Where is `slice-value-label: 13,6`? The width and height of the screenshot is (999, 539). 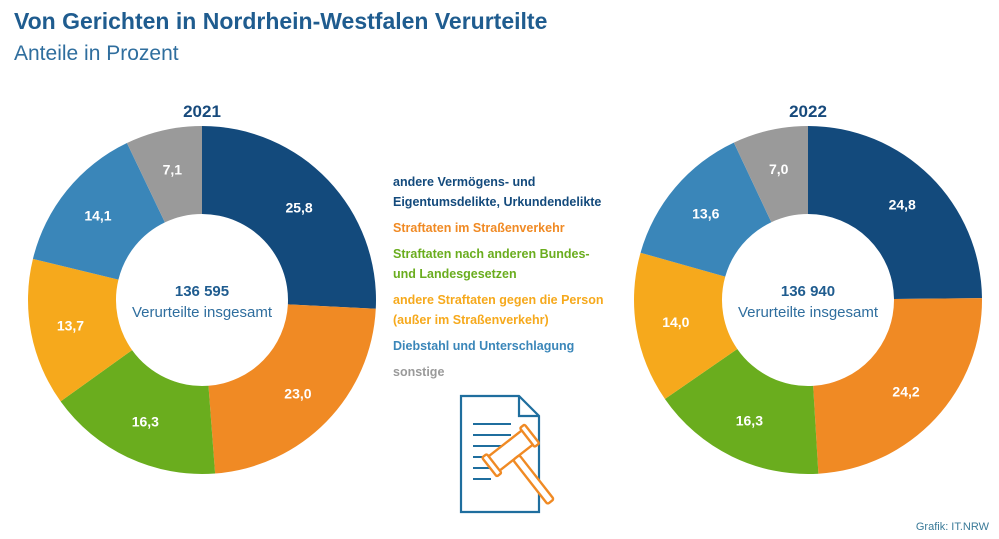
slice-value-label: 13,6 is located at coordinates (705, 213).